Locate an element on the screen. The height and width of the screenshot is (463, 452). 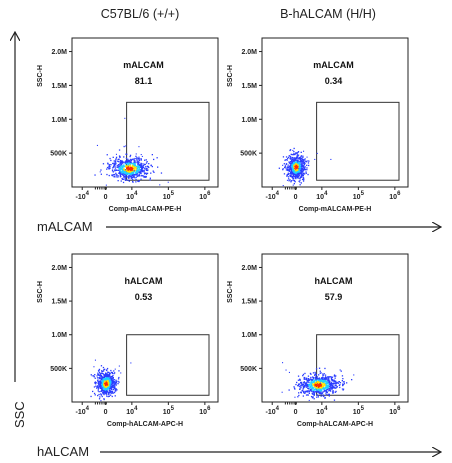
x-tick-label: 104 is located at coordinates (132, 411).